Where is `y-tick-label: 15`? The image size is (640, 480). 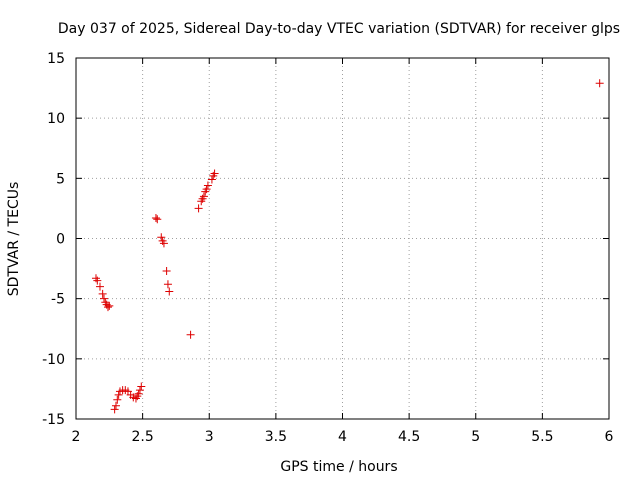
y-tick-label: 15 is located at coordinates (56, 59).